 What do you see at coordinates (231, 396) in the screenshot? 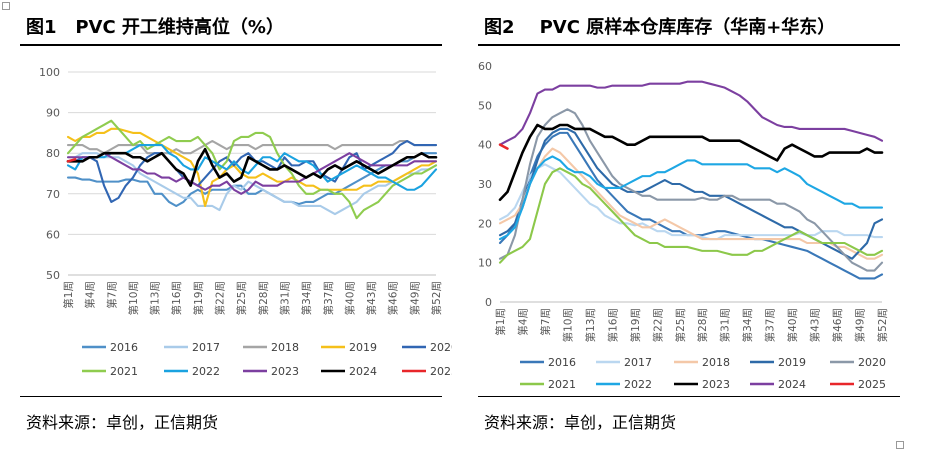
I see `figure-1-footer-rule` at bounding box center [231, 396].